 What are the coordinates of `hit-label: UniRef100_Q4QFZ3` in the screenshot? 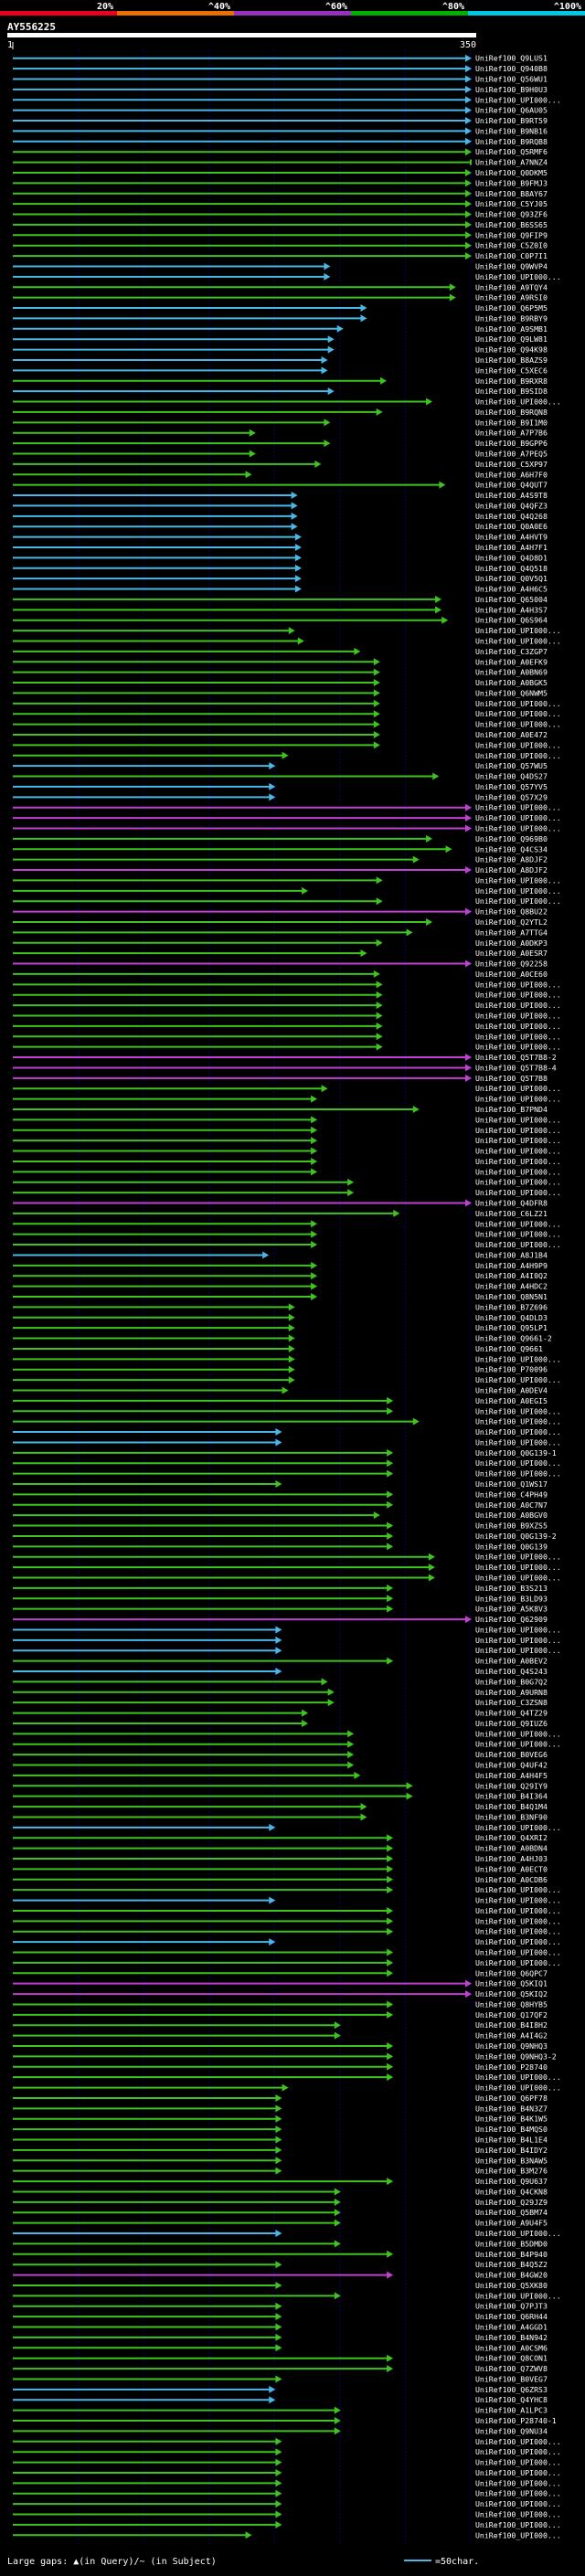 It's located at (512, 505).